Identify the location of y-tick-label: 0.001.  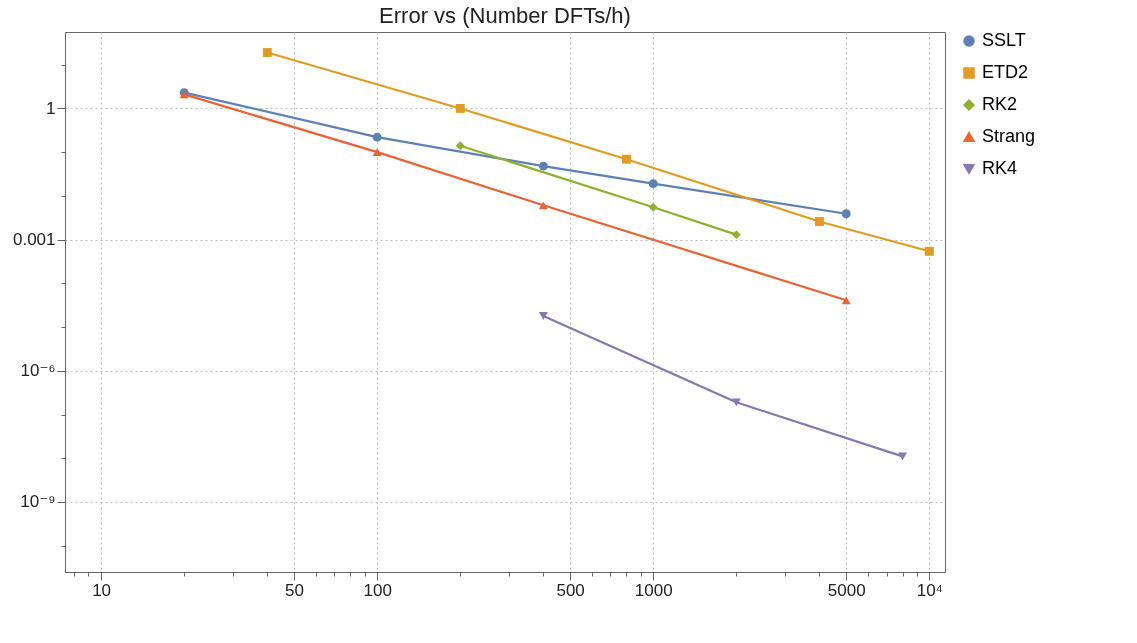
(34, 240).